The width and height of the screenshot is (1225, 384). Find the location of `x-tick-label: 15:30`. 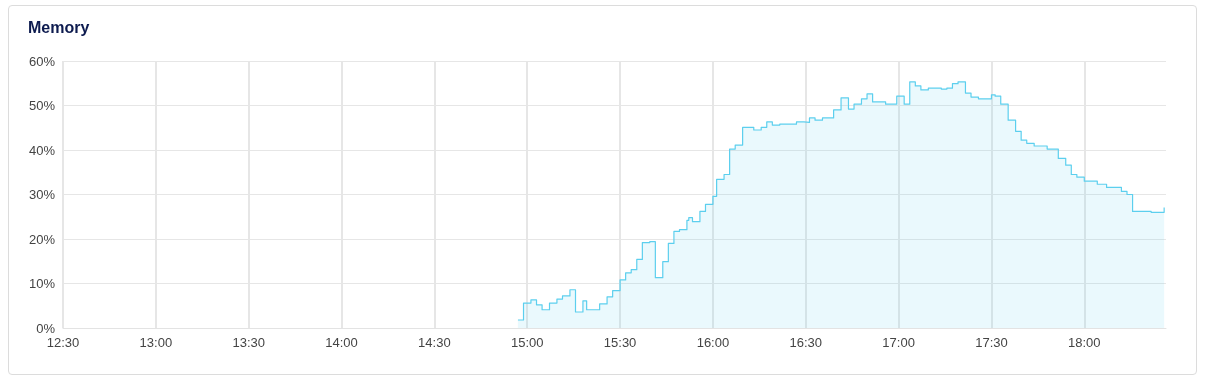

x-tick-label: 15:30 is located at coordinates (620, 342).